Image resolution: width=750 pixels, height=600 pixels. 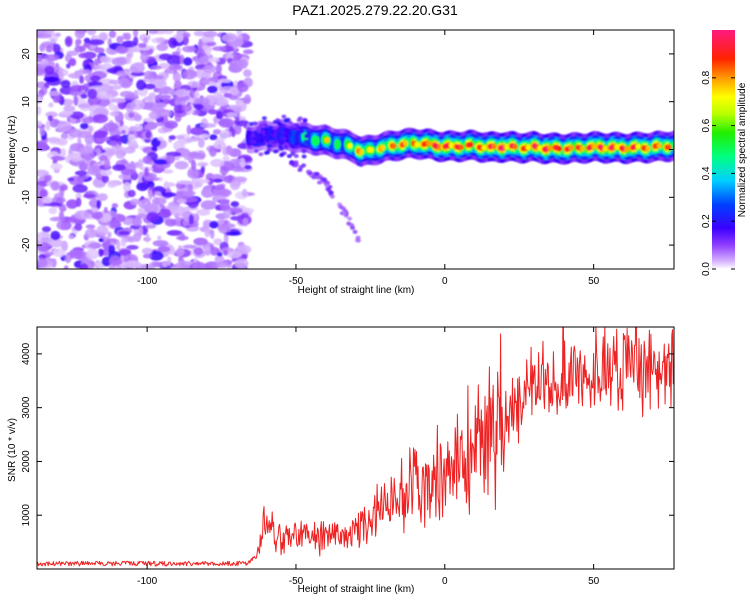 What do you see at coordinates (26, 54) in the screenshot?
I see `y-tick-label: 20` at bounding box center [26, 54].